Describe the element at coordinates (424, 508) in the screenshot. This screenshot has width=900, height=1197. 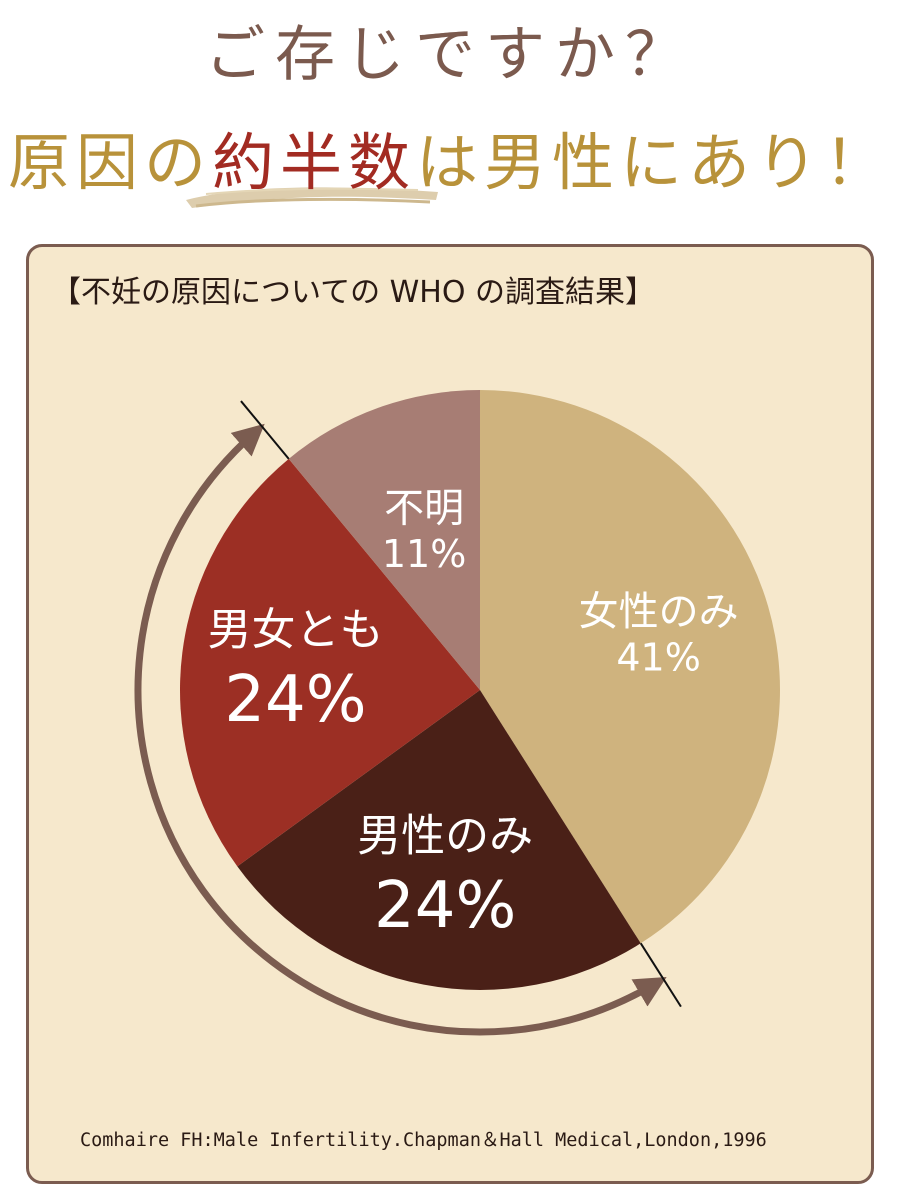
I see `slice-label-name: 不明` at that location.